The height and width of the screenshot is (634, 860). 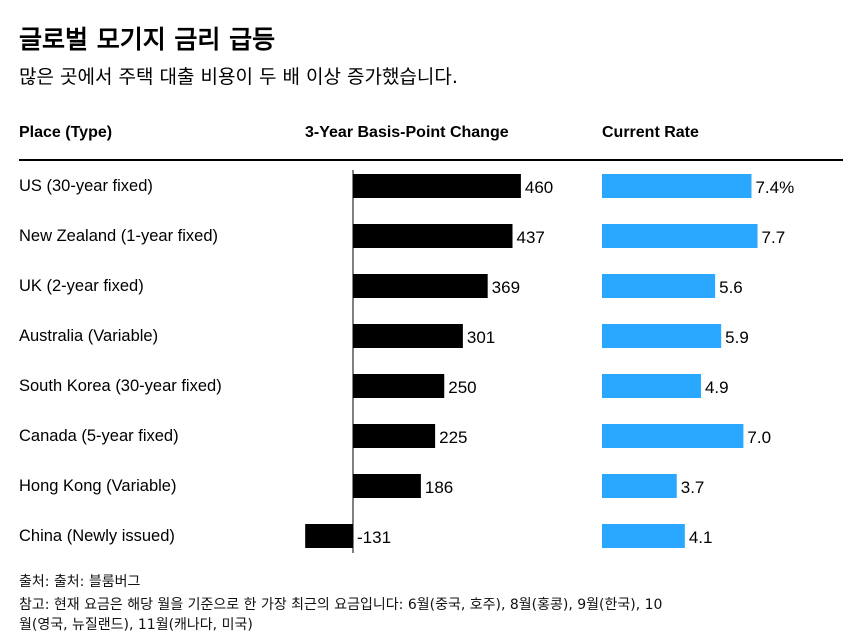 What do you see at coordinates (701, 537) in the screenshot?
I see `rate-value-label: 4.1` at bounding box center [701, 537].